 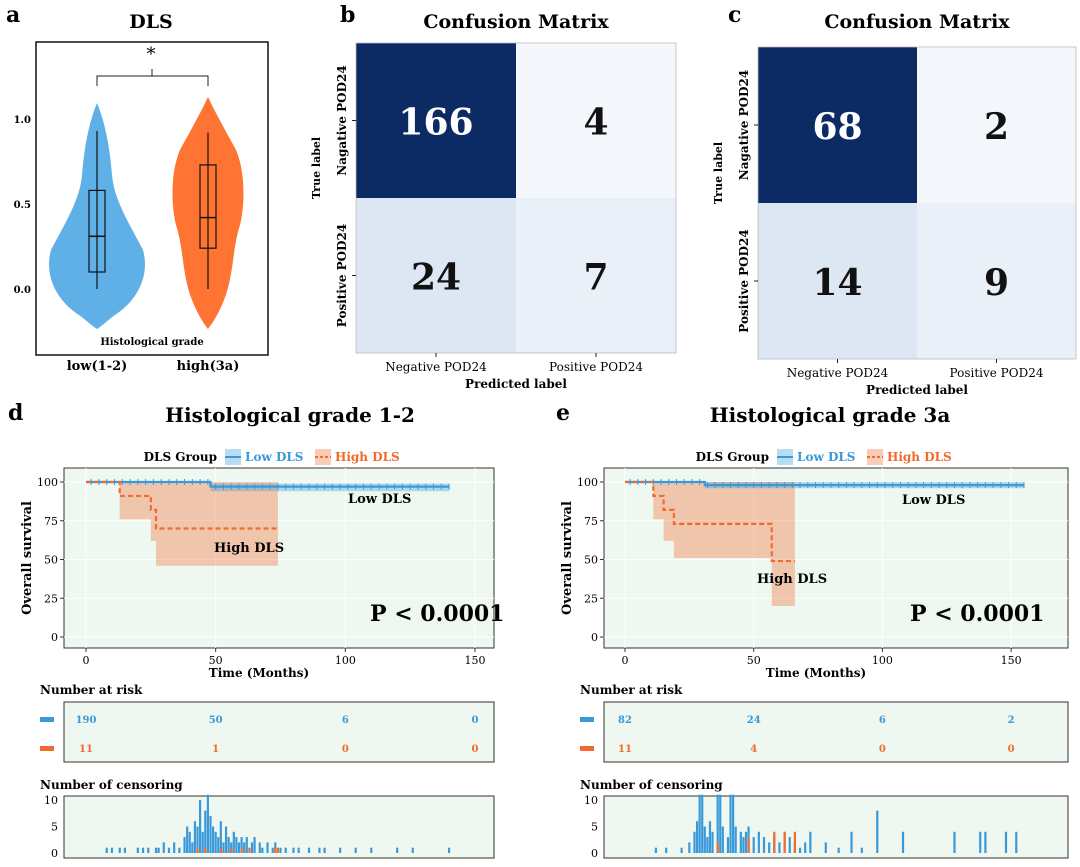 I want to click on risk-low-value: 0, so click(x=475, y=720).